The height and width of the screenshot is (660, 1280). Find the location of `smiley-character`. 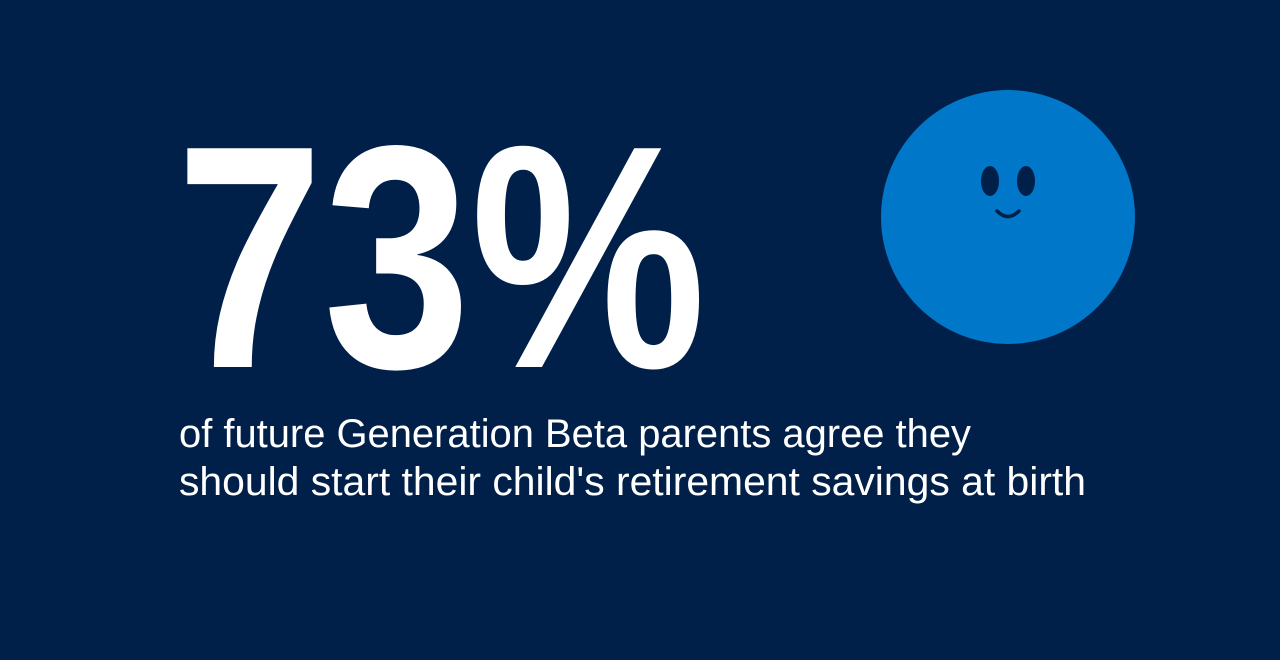

smiley-character is located at coordinates (1008, 217).